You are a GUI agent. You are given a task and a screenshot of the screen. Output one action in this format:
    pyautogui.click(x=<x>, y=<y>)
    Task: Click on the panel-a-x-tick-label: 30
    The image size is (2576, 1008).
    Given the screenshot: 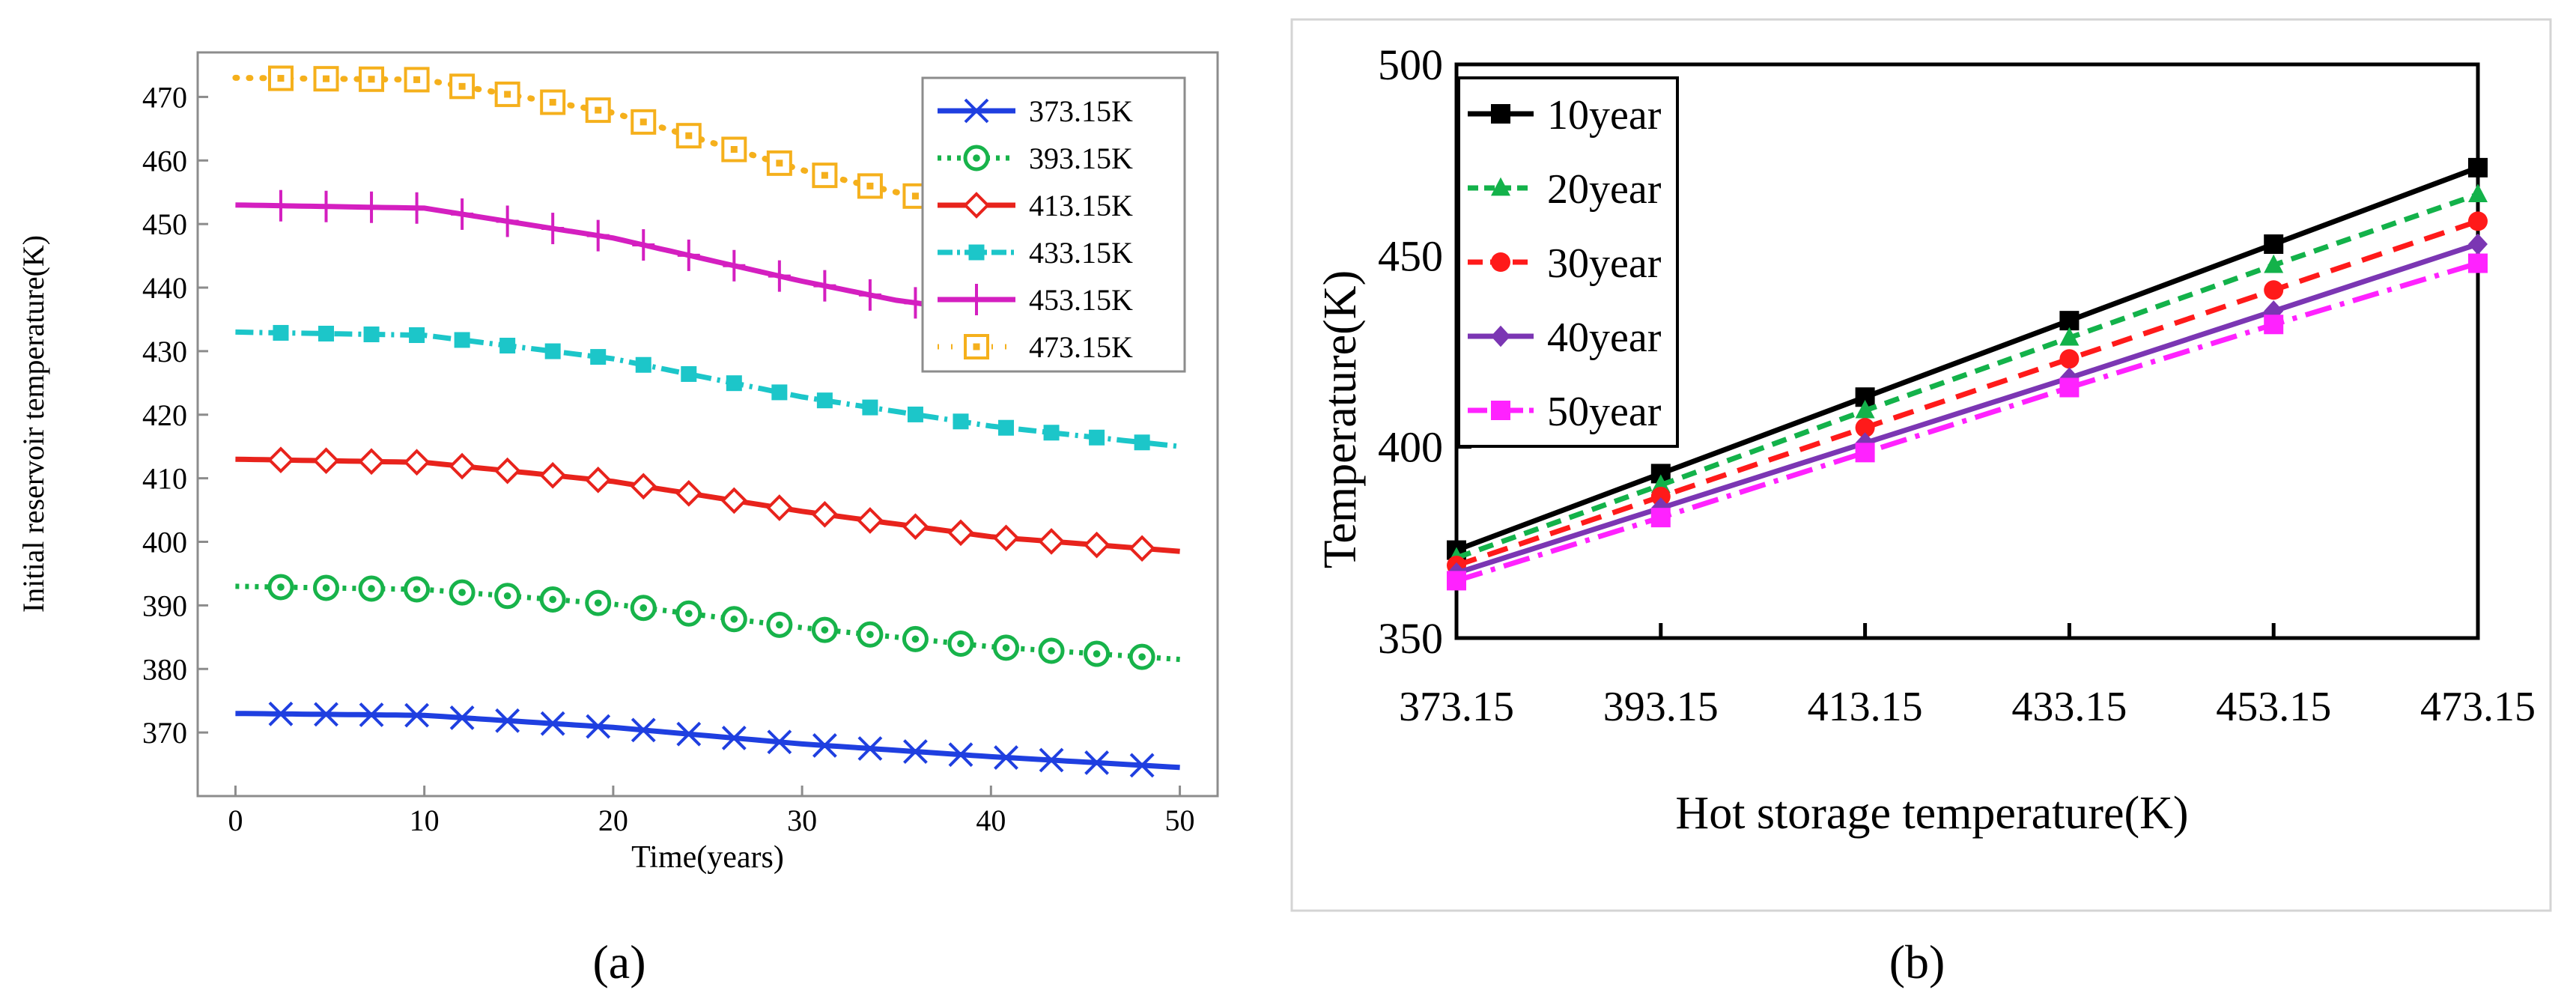 What is the action you would take?
    pyautogui.click(x=802, y=820)
    